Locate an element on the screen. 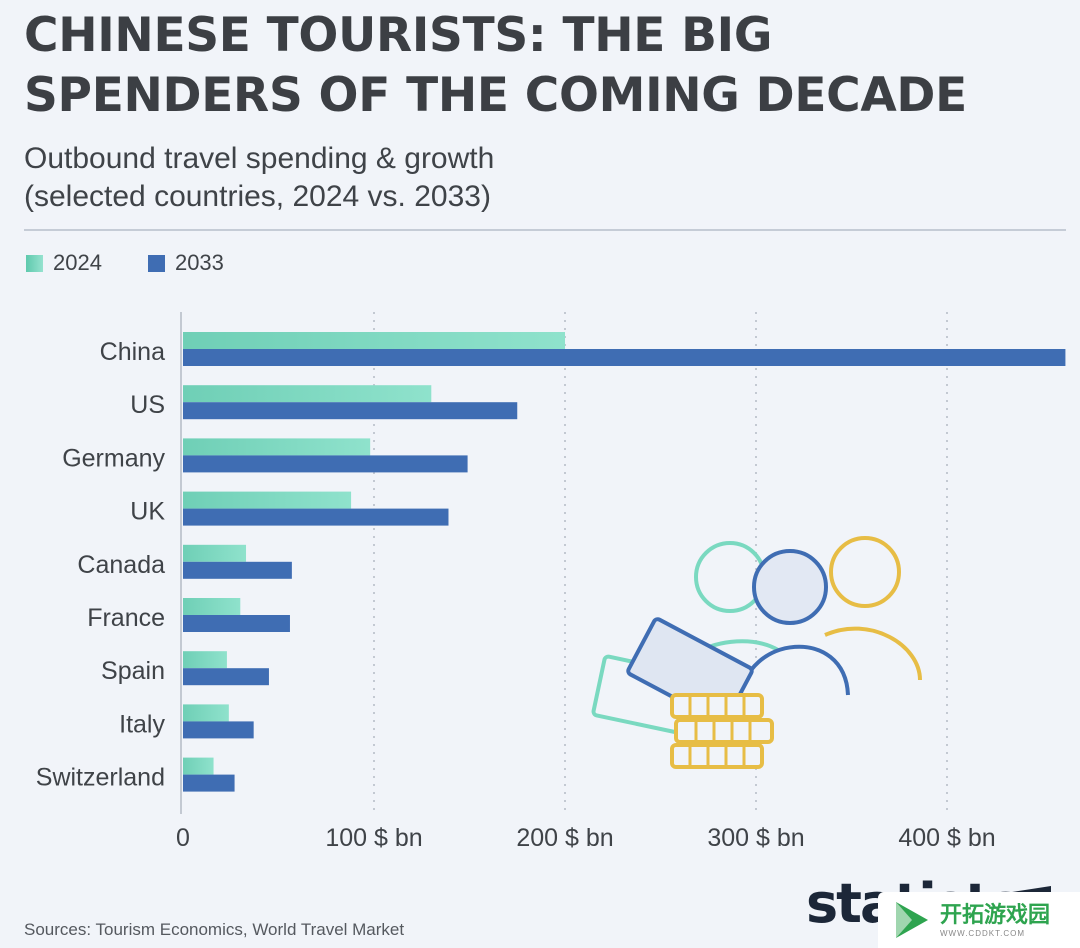 This screenshot has height=948, width=1080. badge-name: 开拓游戏园 is located at coordinates (995, 915).